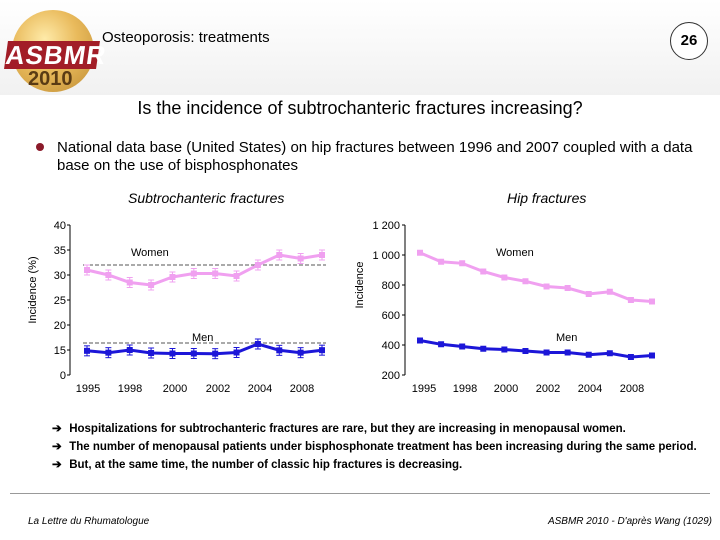  Describe the element at coordinates (632, 389) in the screenshot. I see `x-tick-label: 2008` at that location.